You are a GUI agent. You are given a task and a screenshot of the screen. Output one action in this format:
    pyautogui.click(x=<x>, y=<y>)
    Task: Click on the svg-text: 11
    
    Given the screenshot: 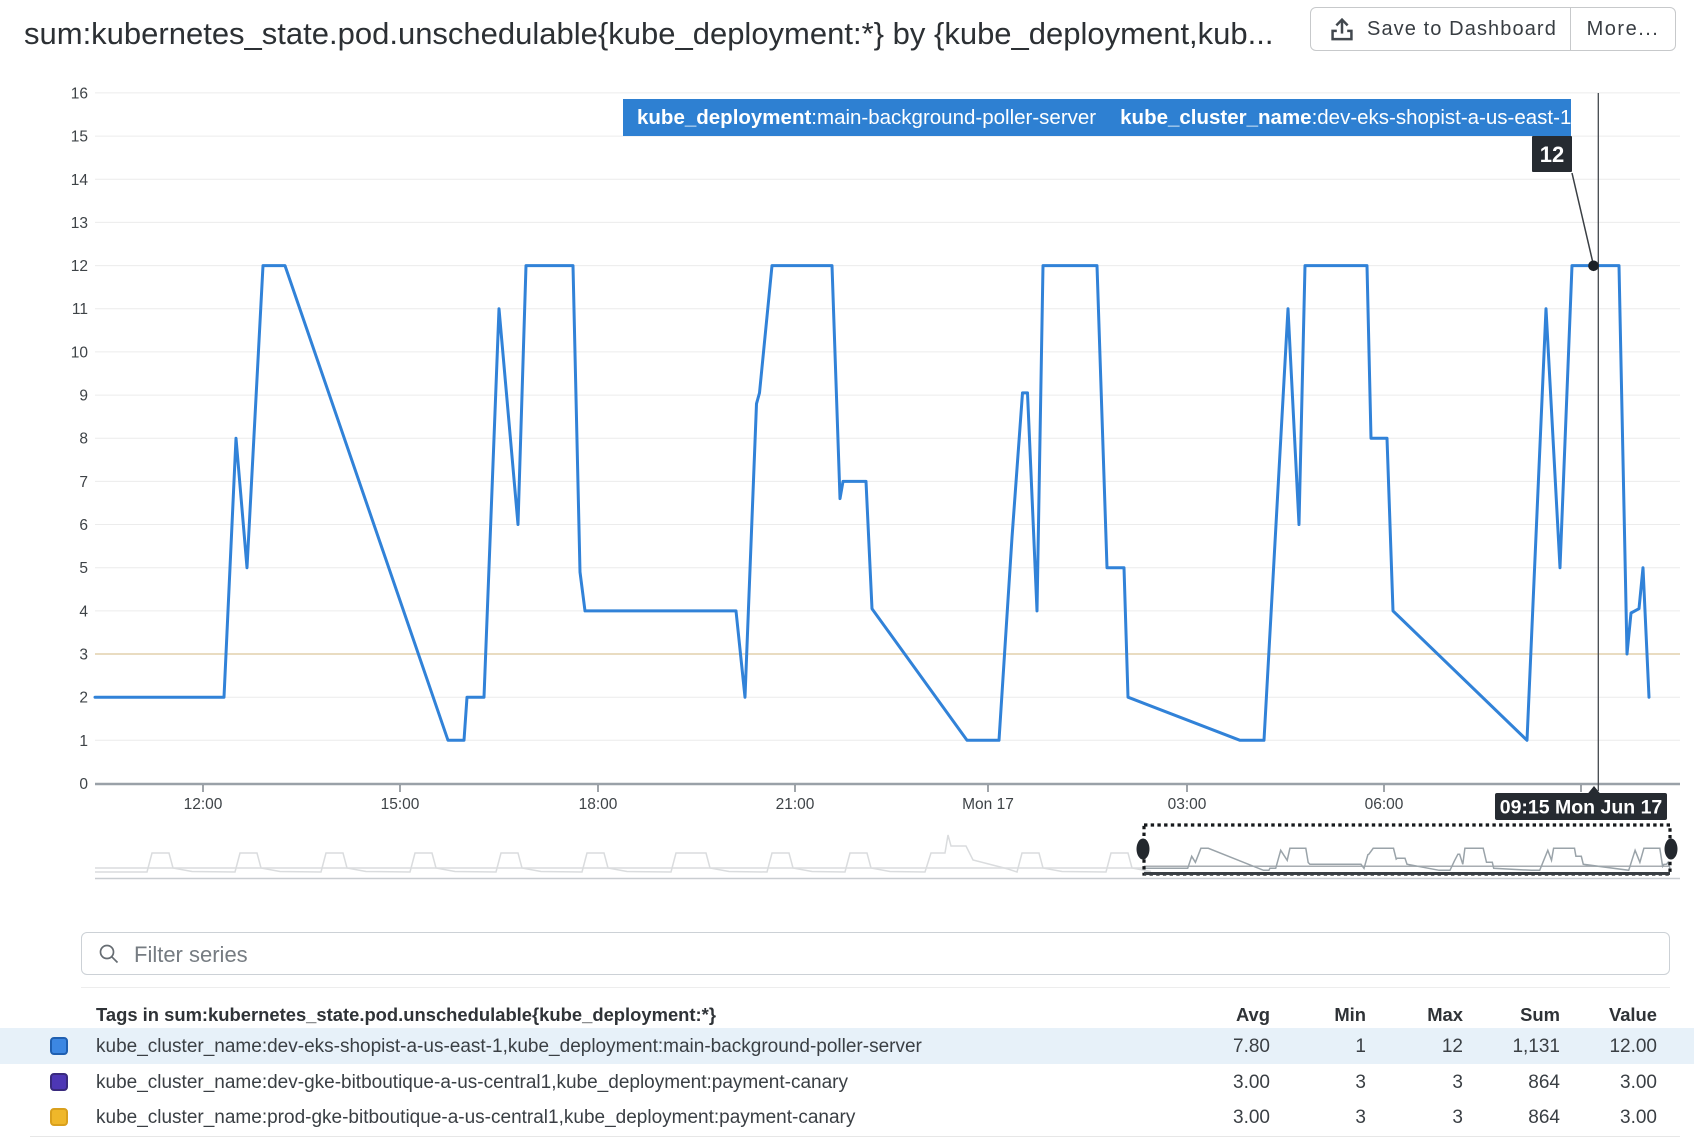 What is the action you would take?
    pyautogui.click(x=80, y=309)
    